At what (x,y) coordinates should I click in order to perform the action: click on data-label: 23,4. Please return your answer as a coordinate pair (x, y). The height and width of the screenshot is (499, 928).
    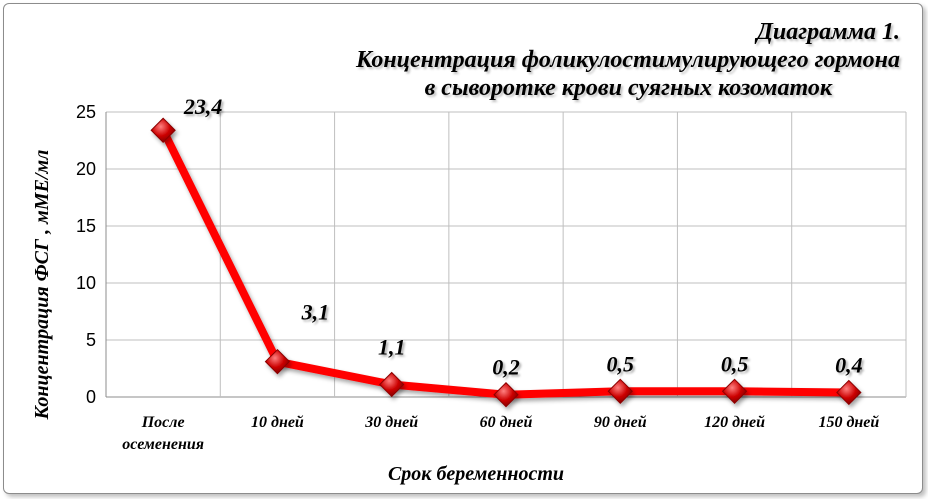
    Looking at the image, I should click on (203, 106).